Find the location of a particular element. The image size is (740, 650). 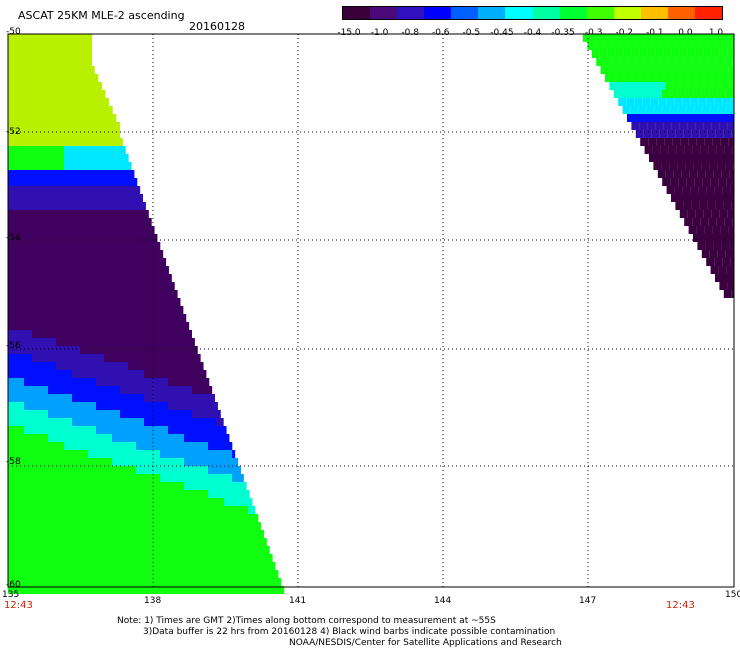

color-scale-label: -0.8 is located at coordinates (410, 33).